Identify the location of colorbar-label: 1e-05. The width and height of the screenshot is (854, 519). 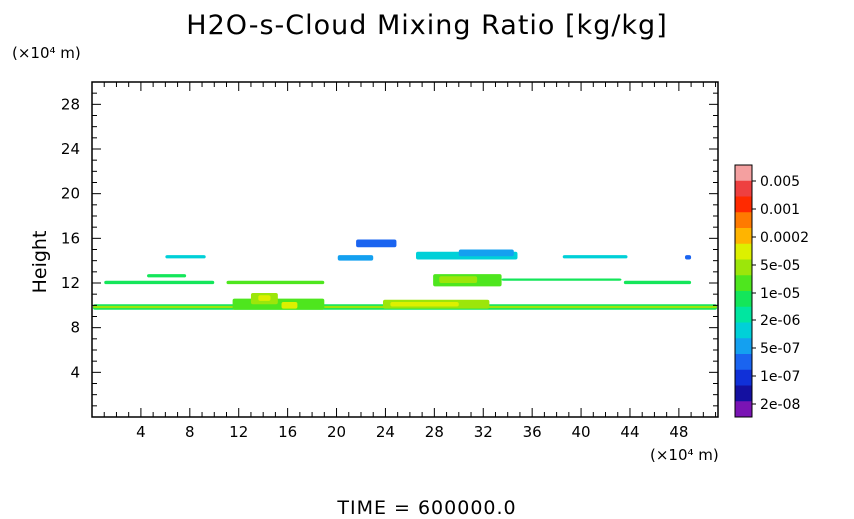
(780, 294).